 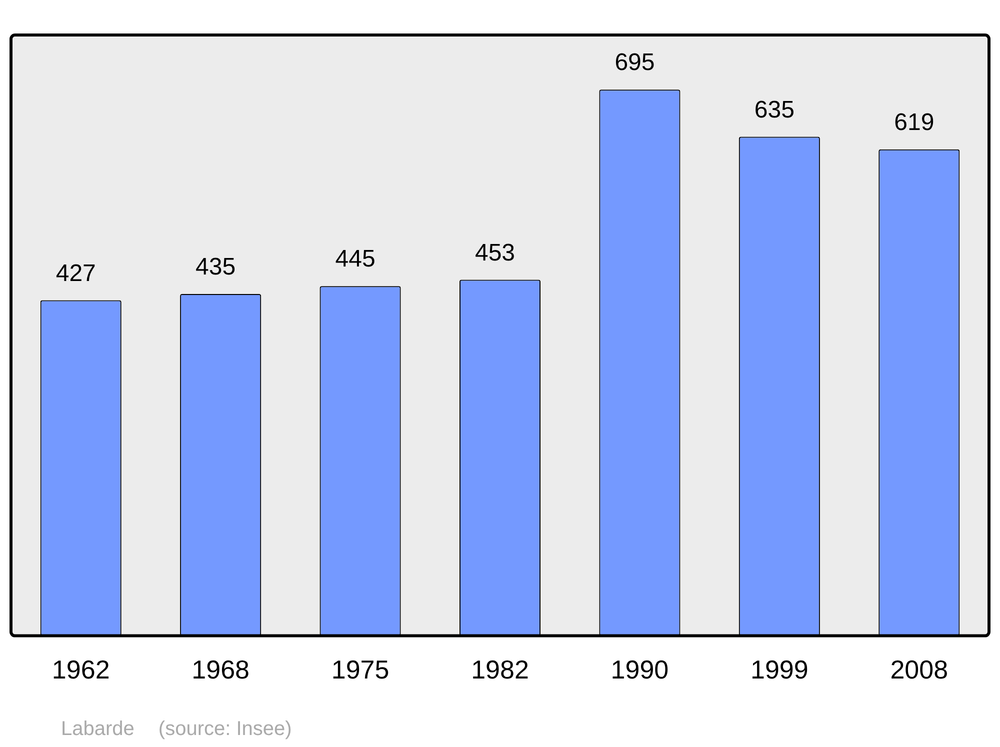 I want to click on data-label: 453, so click(x=495, y=252).